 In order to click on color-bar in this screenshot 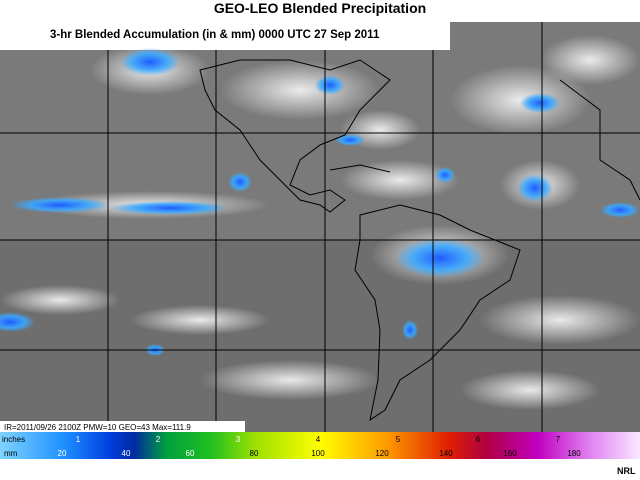, I will do `click(320, 445)`.